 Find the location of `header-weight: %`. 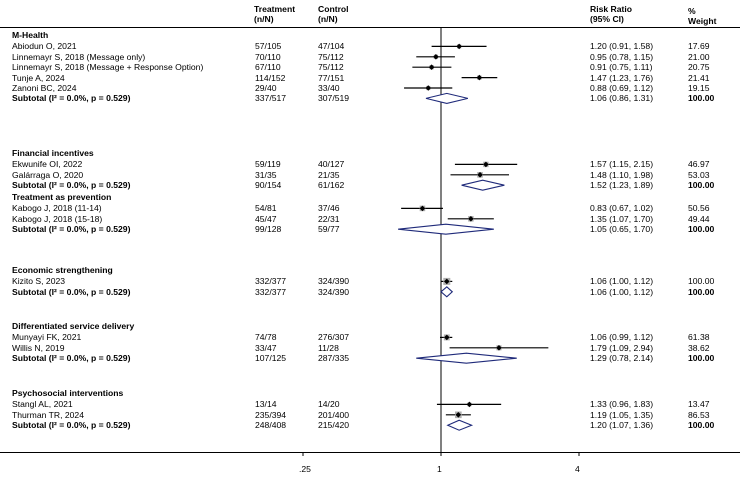

header-weight: % is located at coordinates (692, 11).